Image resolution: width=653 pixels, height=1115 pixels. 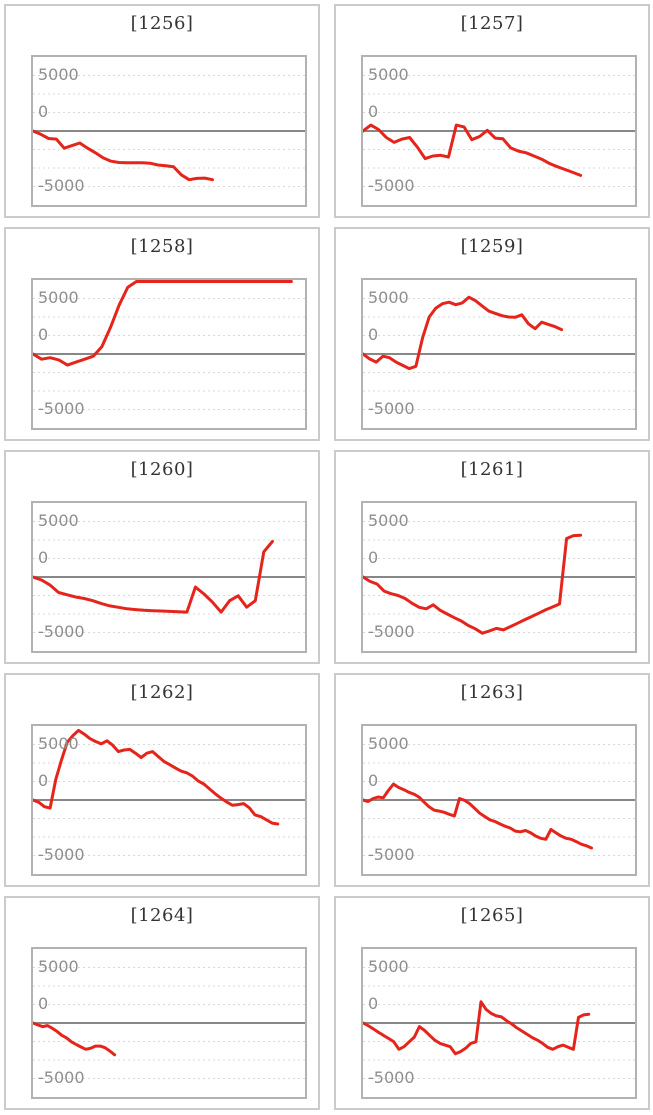 I want to click on chart-card-1265: [1265] 5000 0 -5000, so click(x=492, y=1003).